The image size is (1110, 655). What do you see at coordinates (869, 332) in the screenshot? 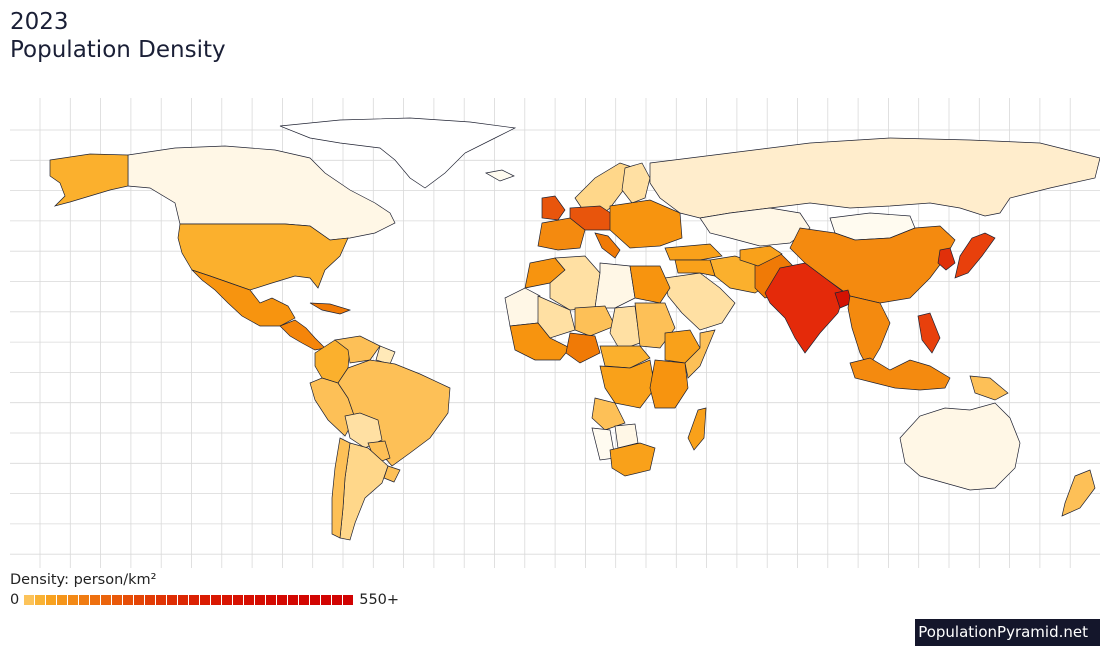
I see `region-southeast-asia: Southeast Asia` at bounding box center [869, 332].